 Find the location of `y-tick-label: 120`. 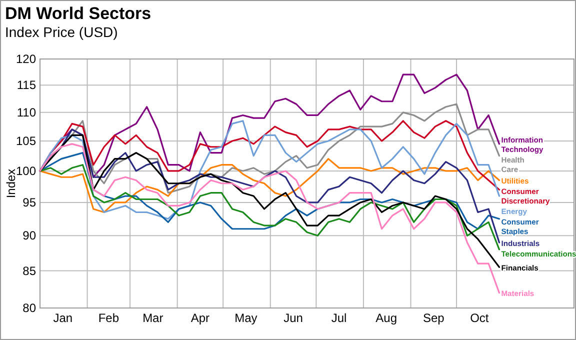

y-tick-label: 120 is located at coordinates (26, 59).